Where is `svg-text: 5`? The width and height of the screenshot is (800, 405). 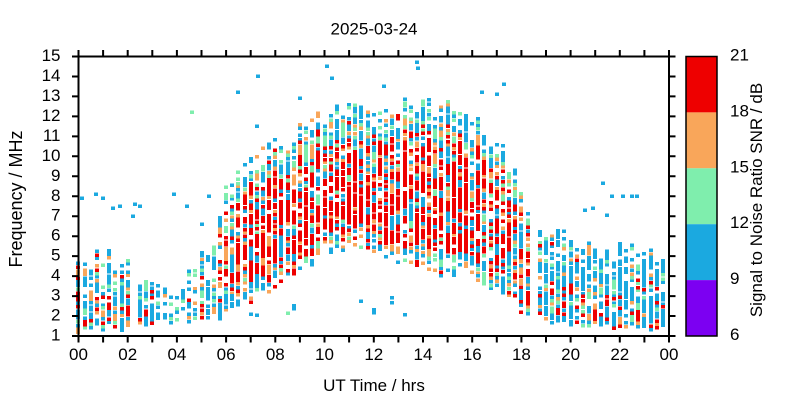 svg-text: 5 is located at coordinates (55, 255).